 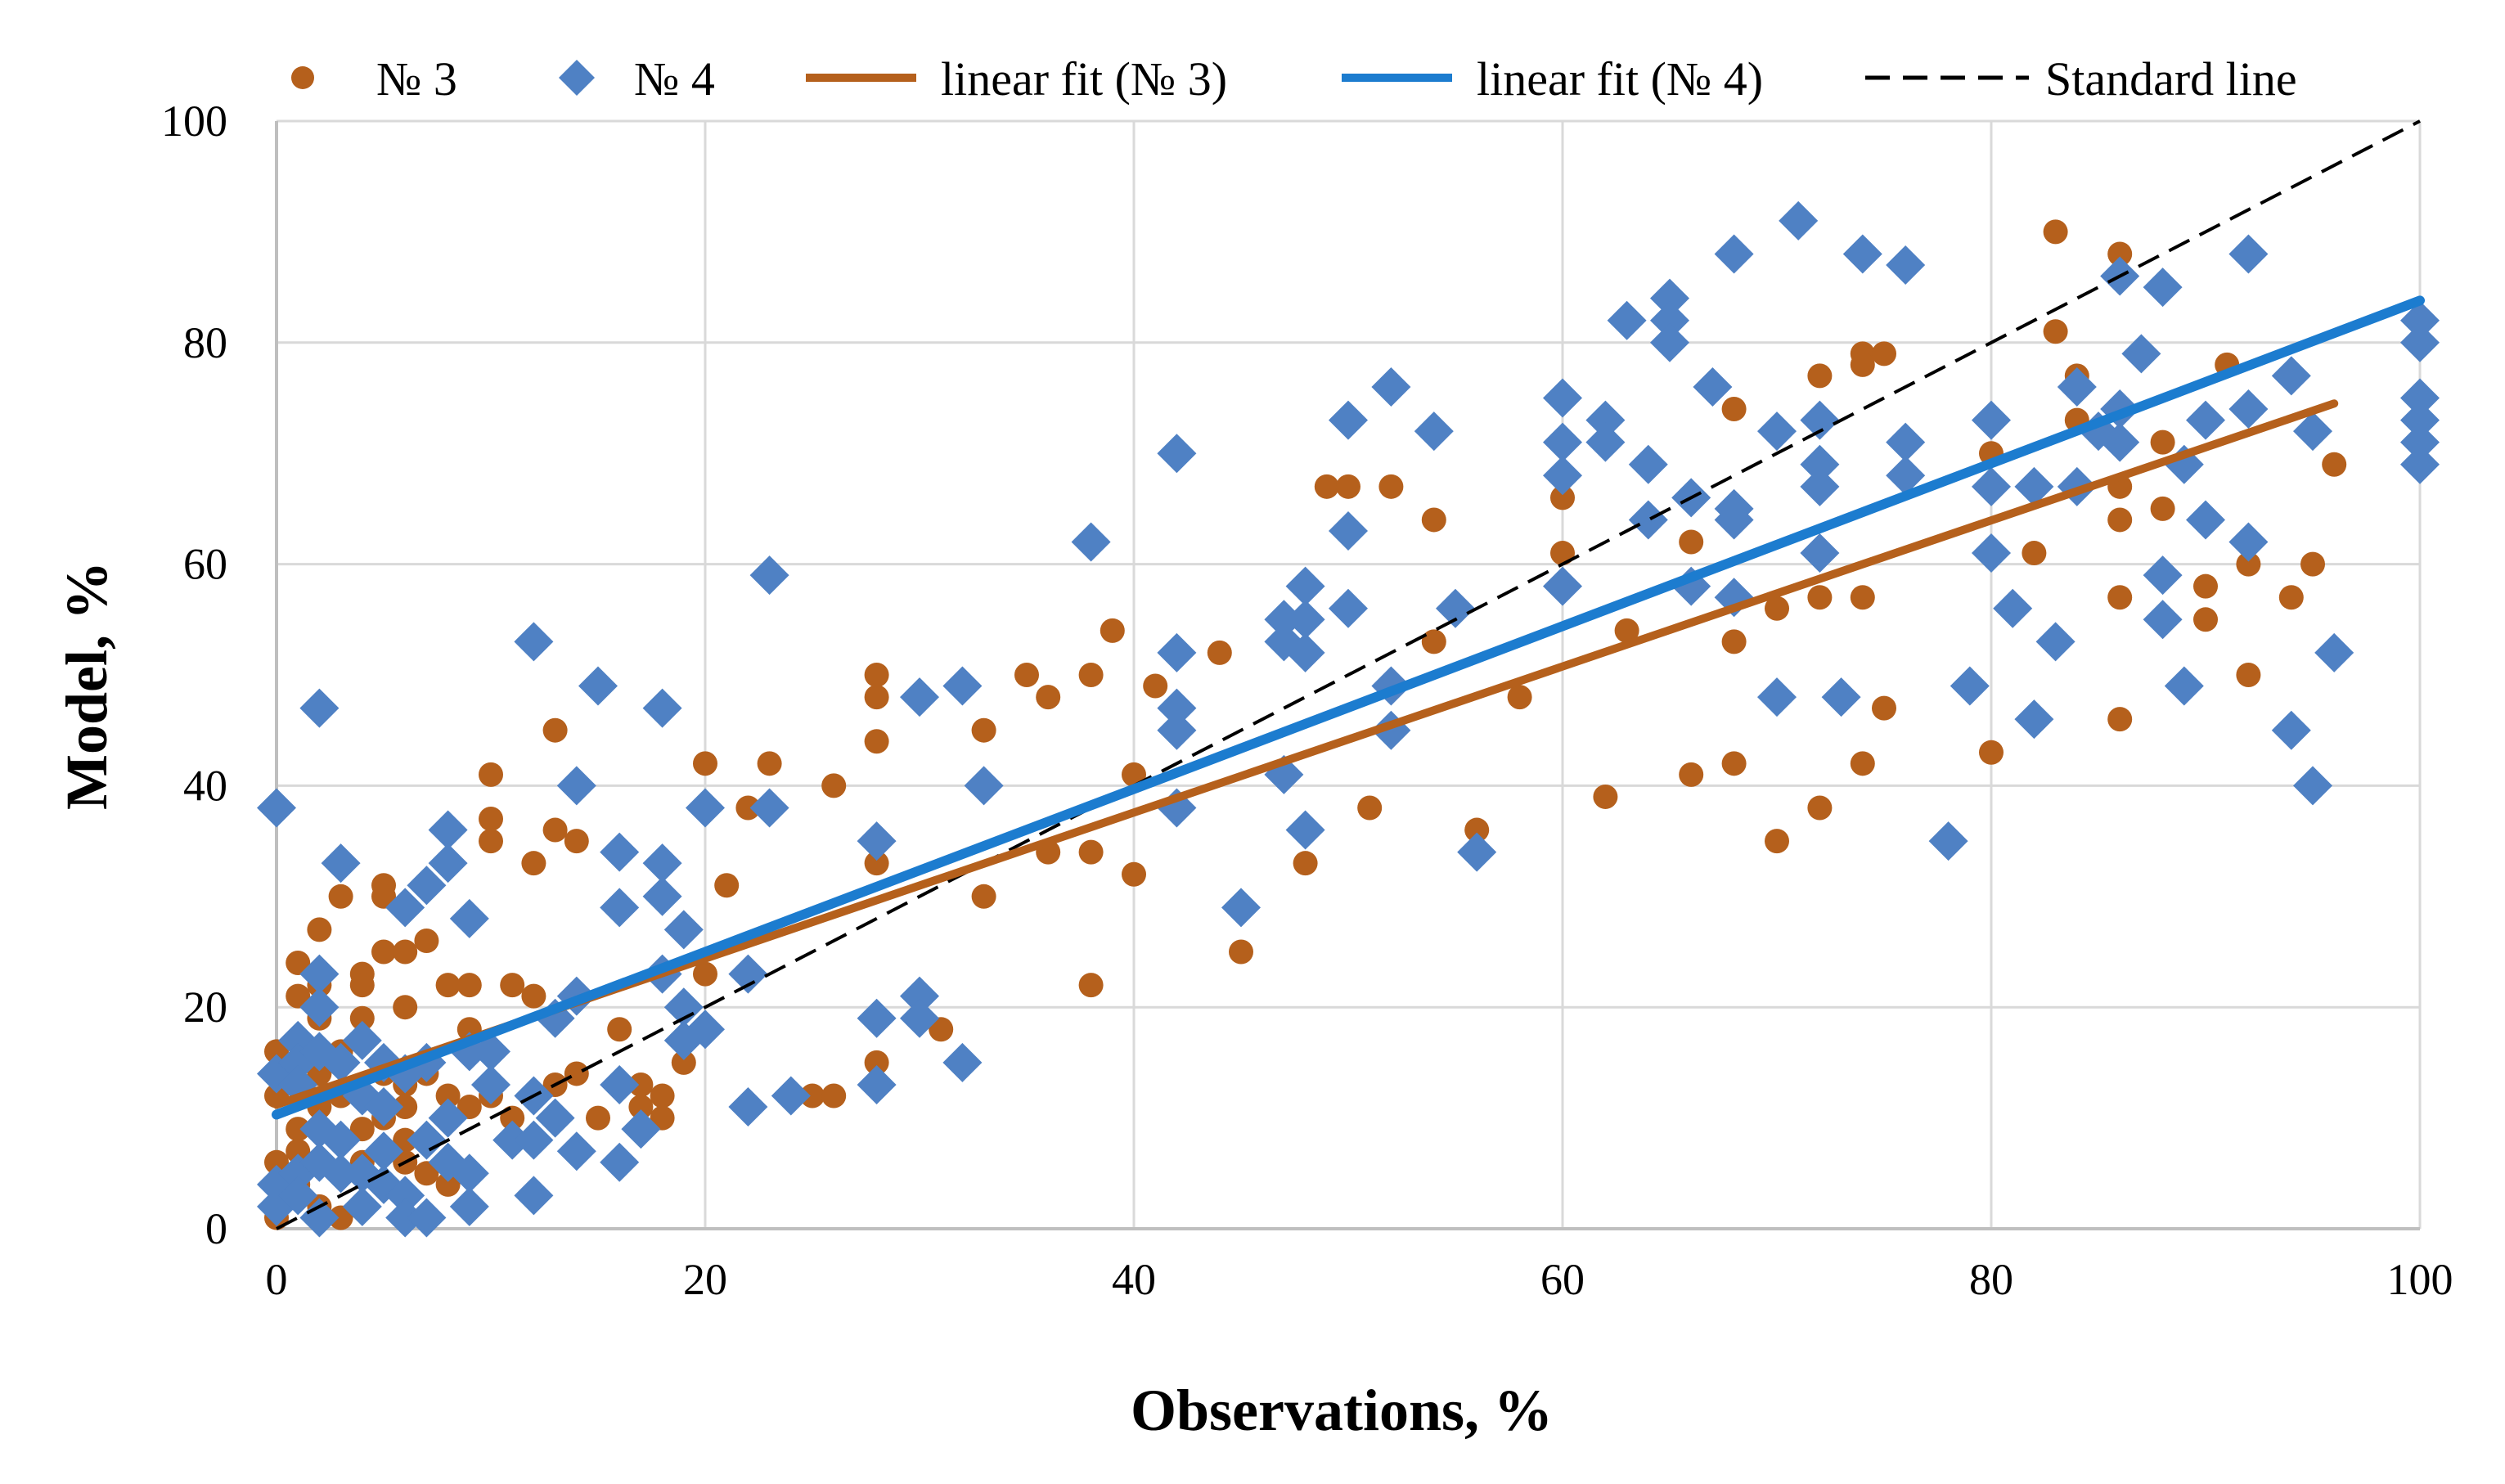 I want to click on y-tick-label: 100, so click(x=194, y=121).